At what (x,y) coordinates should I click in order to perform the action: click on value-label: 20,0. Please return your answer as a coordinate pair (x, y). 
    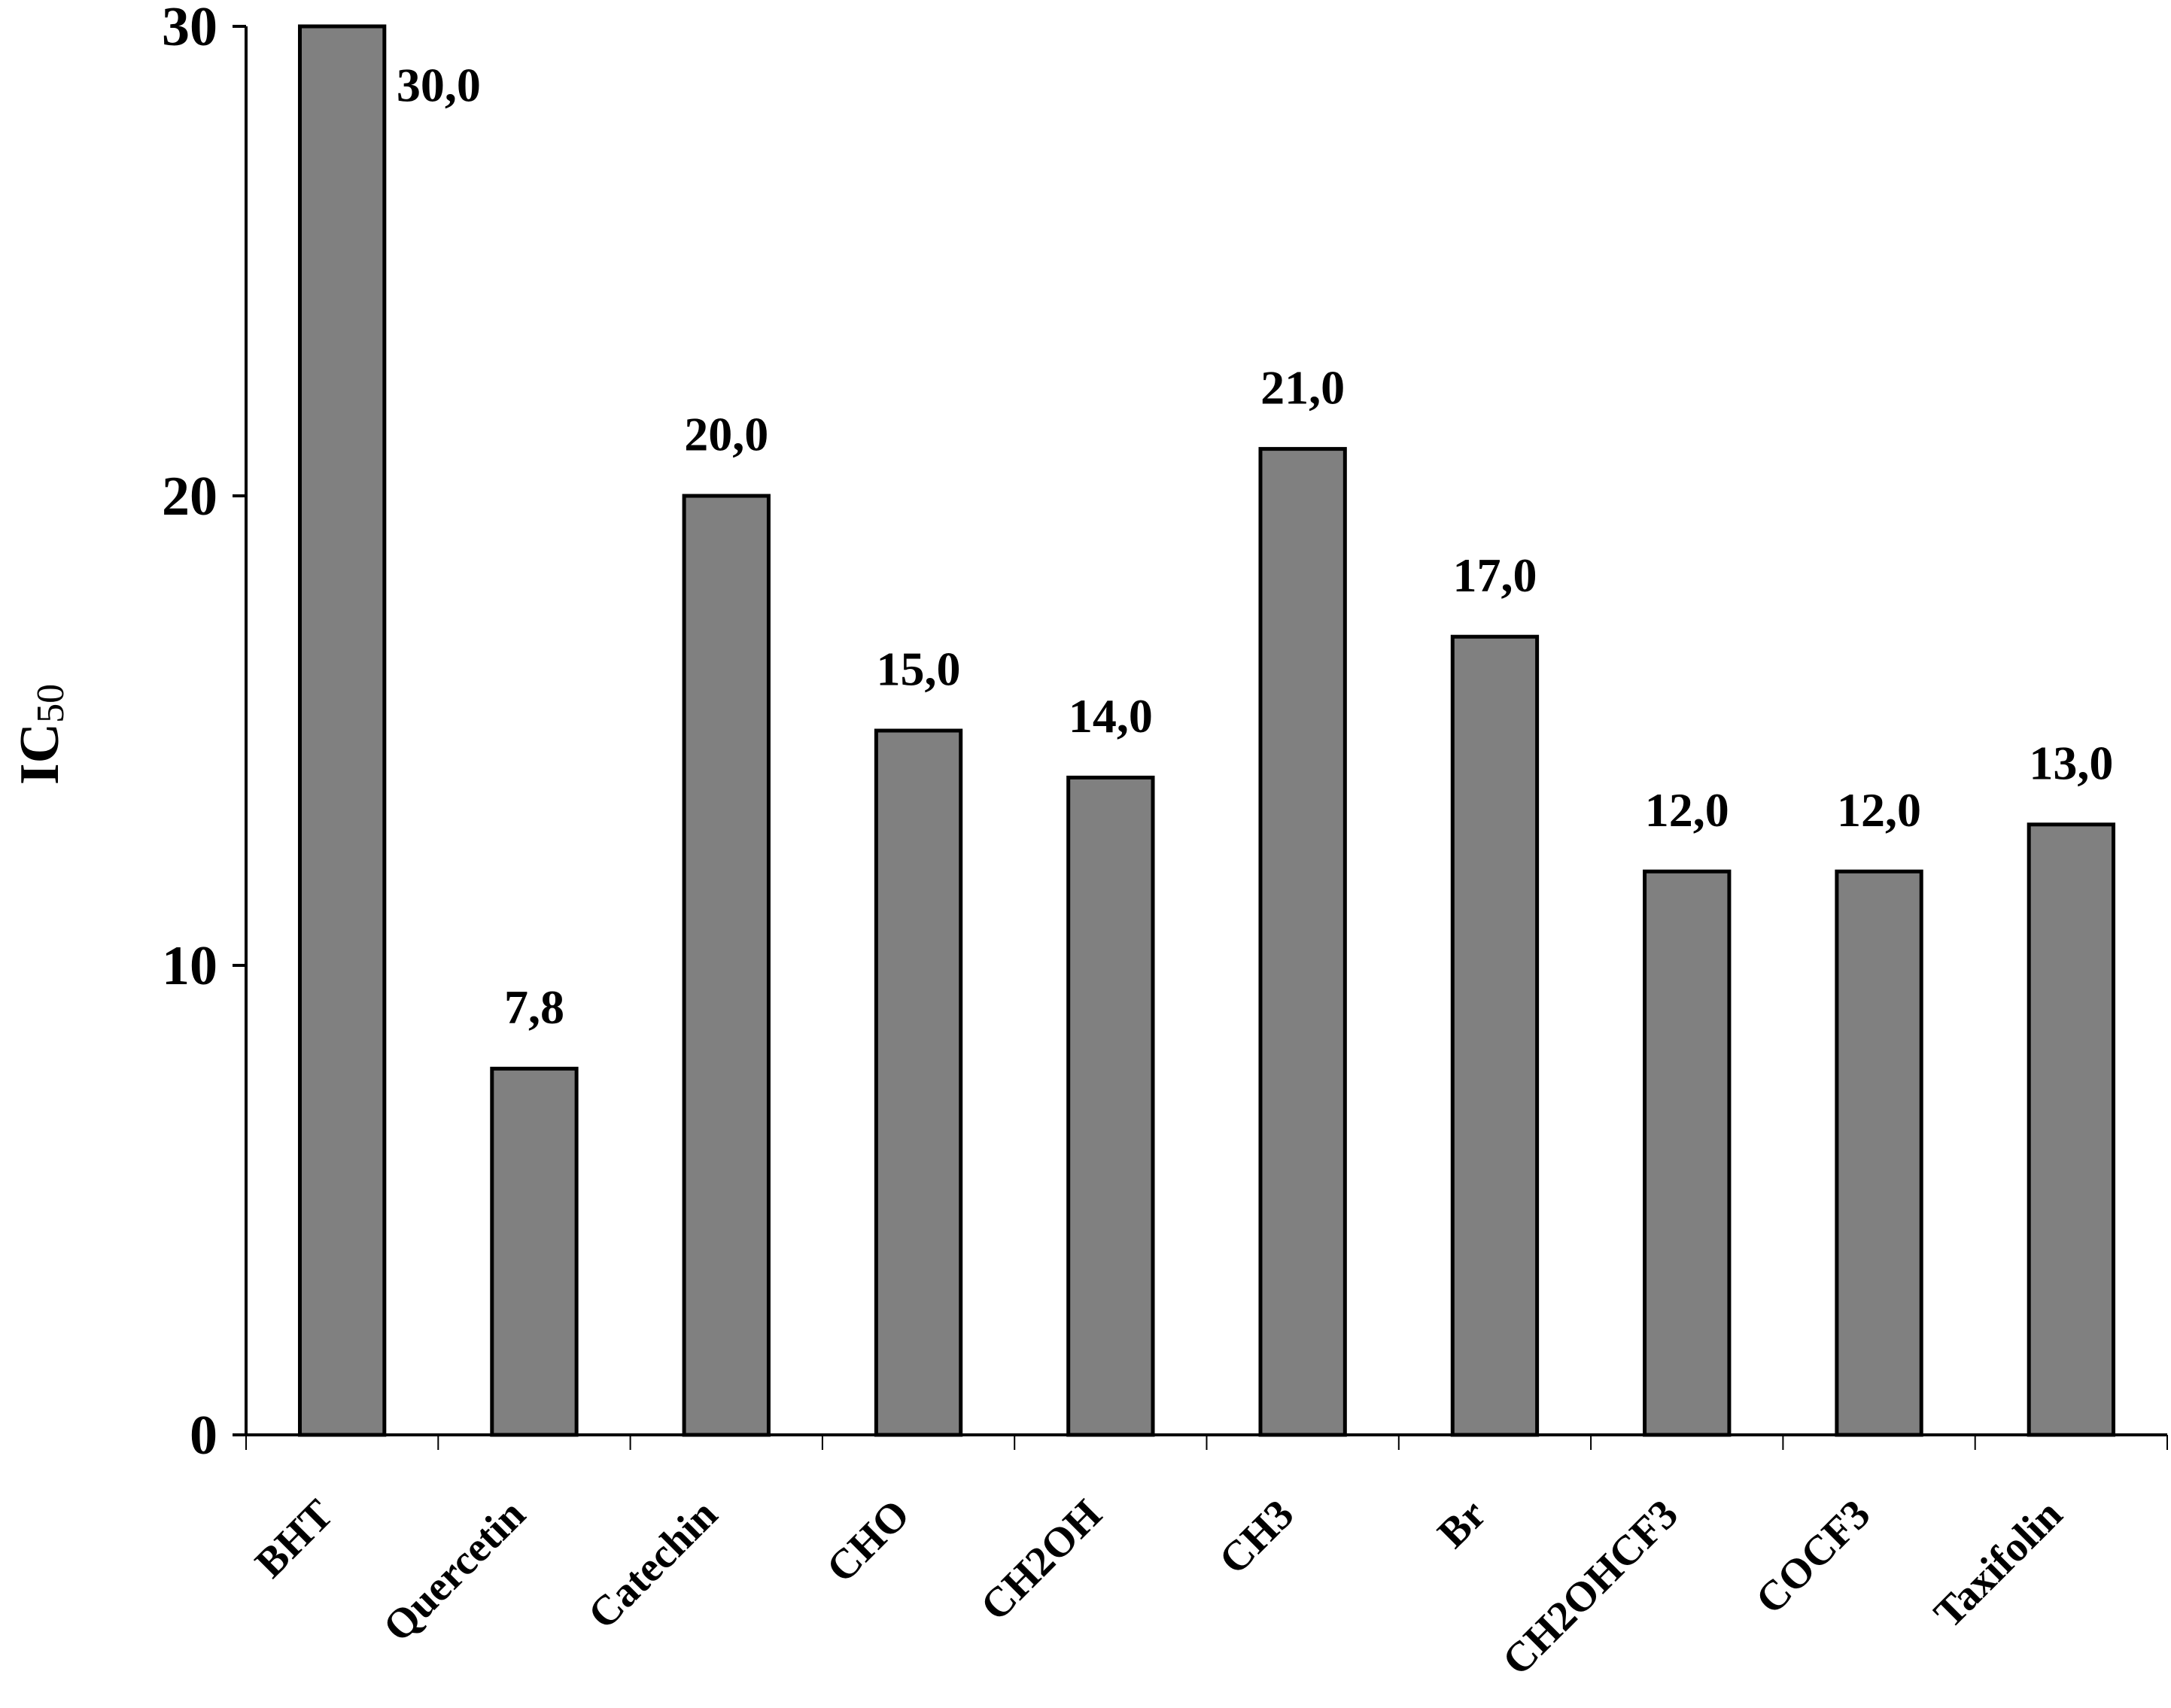
    Looking at the image, I should click on (726, 434).